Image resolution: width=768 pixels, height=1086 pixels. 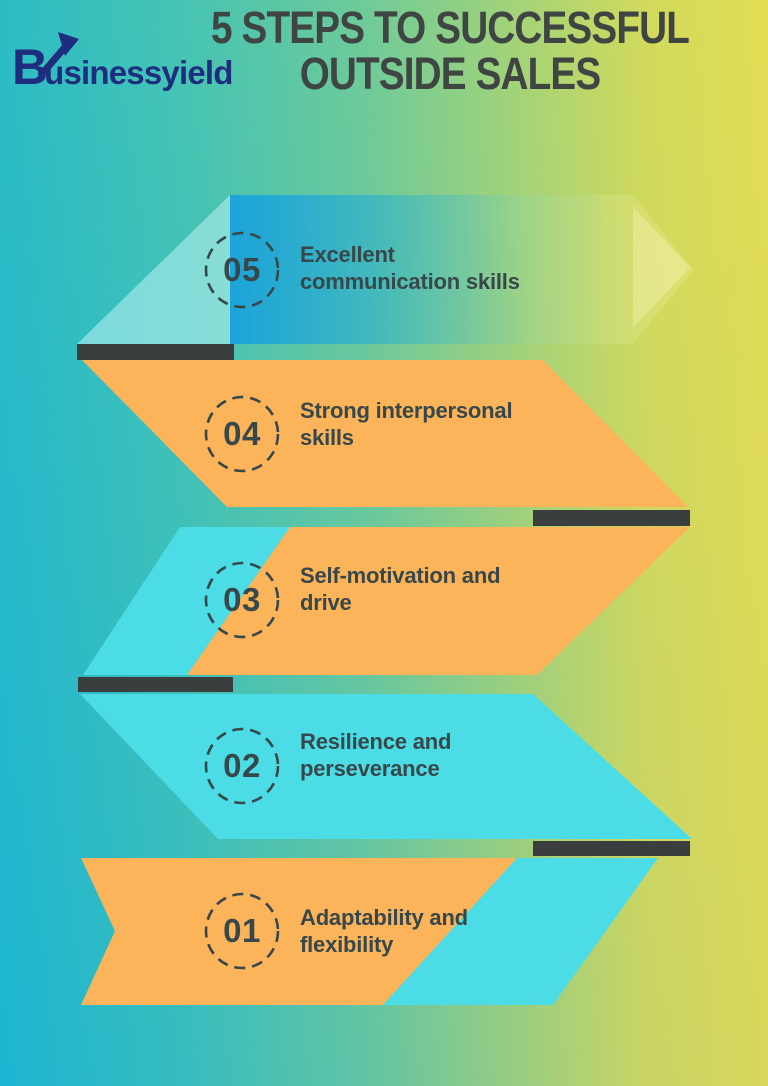 I want to click on step-label-line2: communication skills, so click(x=410, y=281).